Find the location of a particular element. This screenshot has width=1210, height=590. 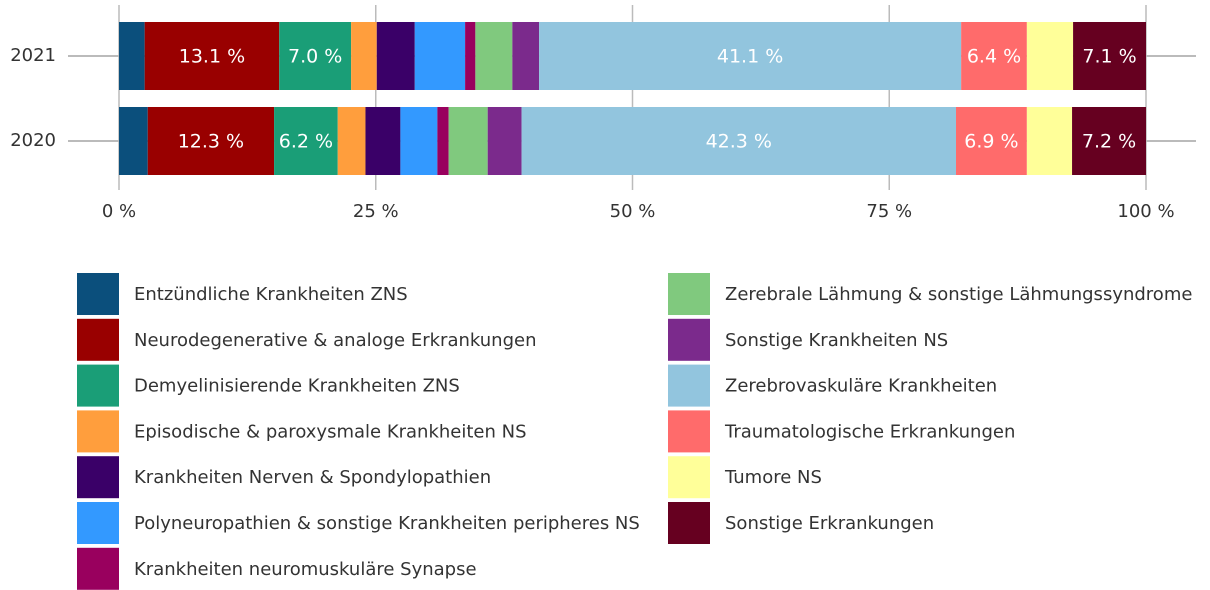

data-label: 7.0 % is located at coordinates (315, 57).